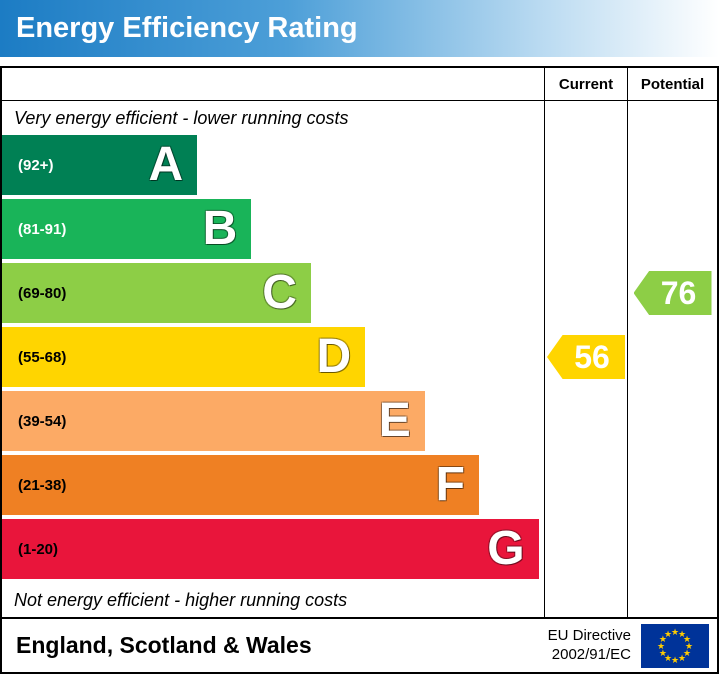 This screenshot has height=675, width=719. What do you see at coordinates (184, 357) in the screenshot?
I see `band-d: (55-68) D` at bounding box center [184, 357].